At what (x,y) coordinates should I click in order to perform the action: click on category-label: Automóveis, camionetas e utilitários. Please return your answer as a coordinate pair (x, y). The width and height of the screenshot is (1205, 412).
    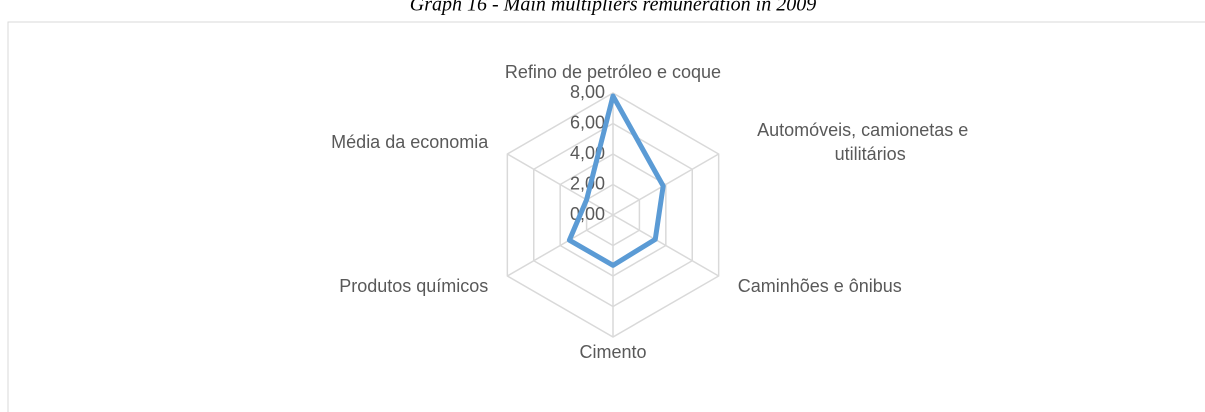
    Looking at the image, I should click on (862, 142).